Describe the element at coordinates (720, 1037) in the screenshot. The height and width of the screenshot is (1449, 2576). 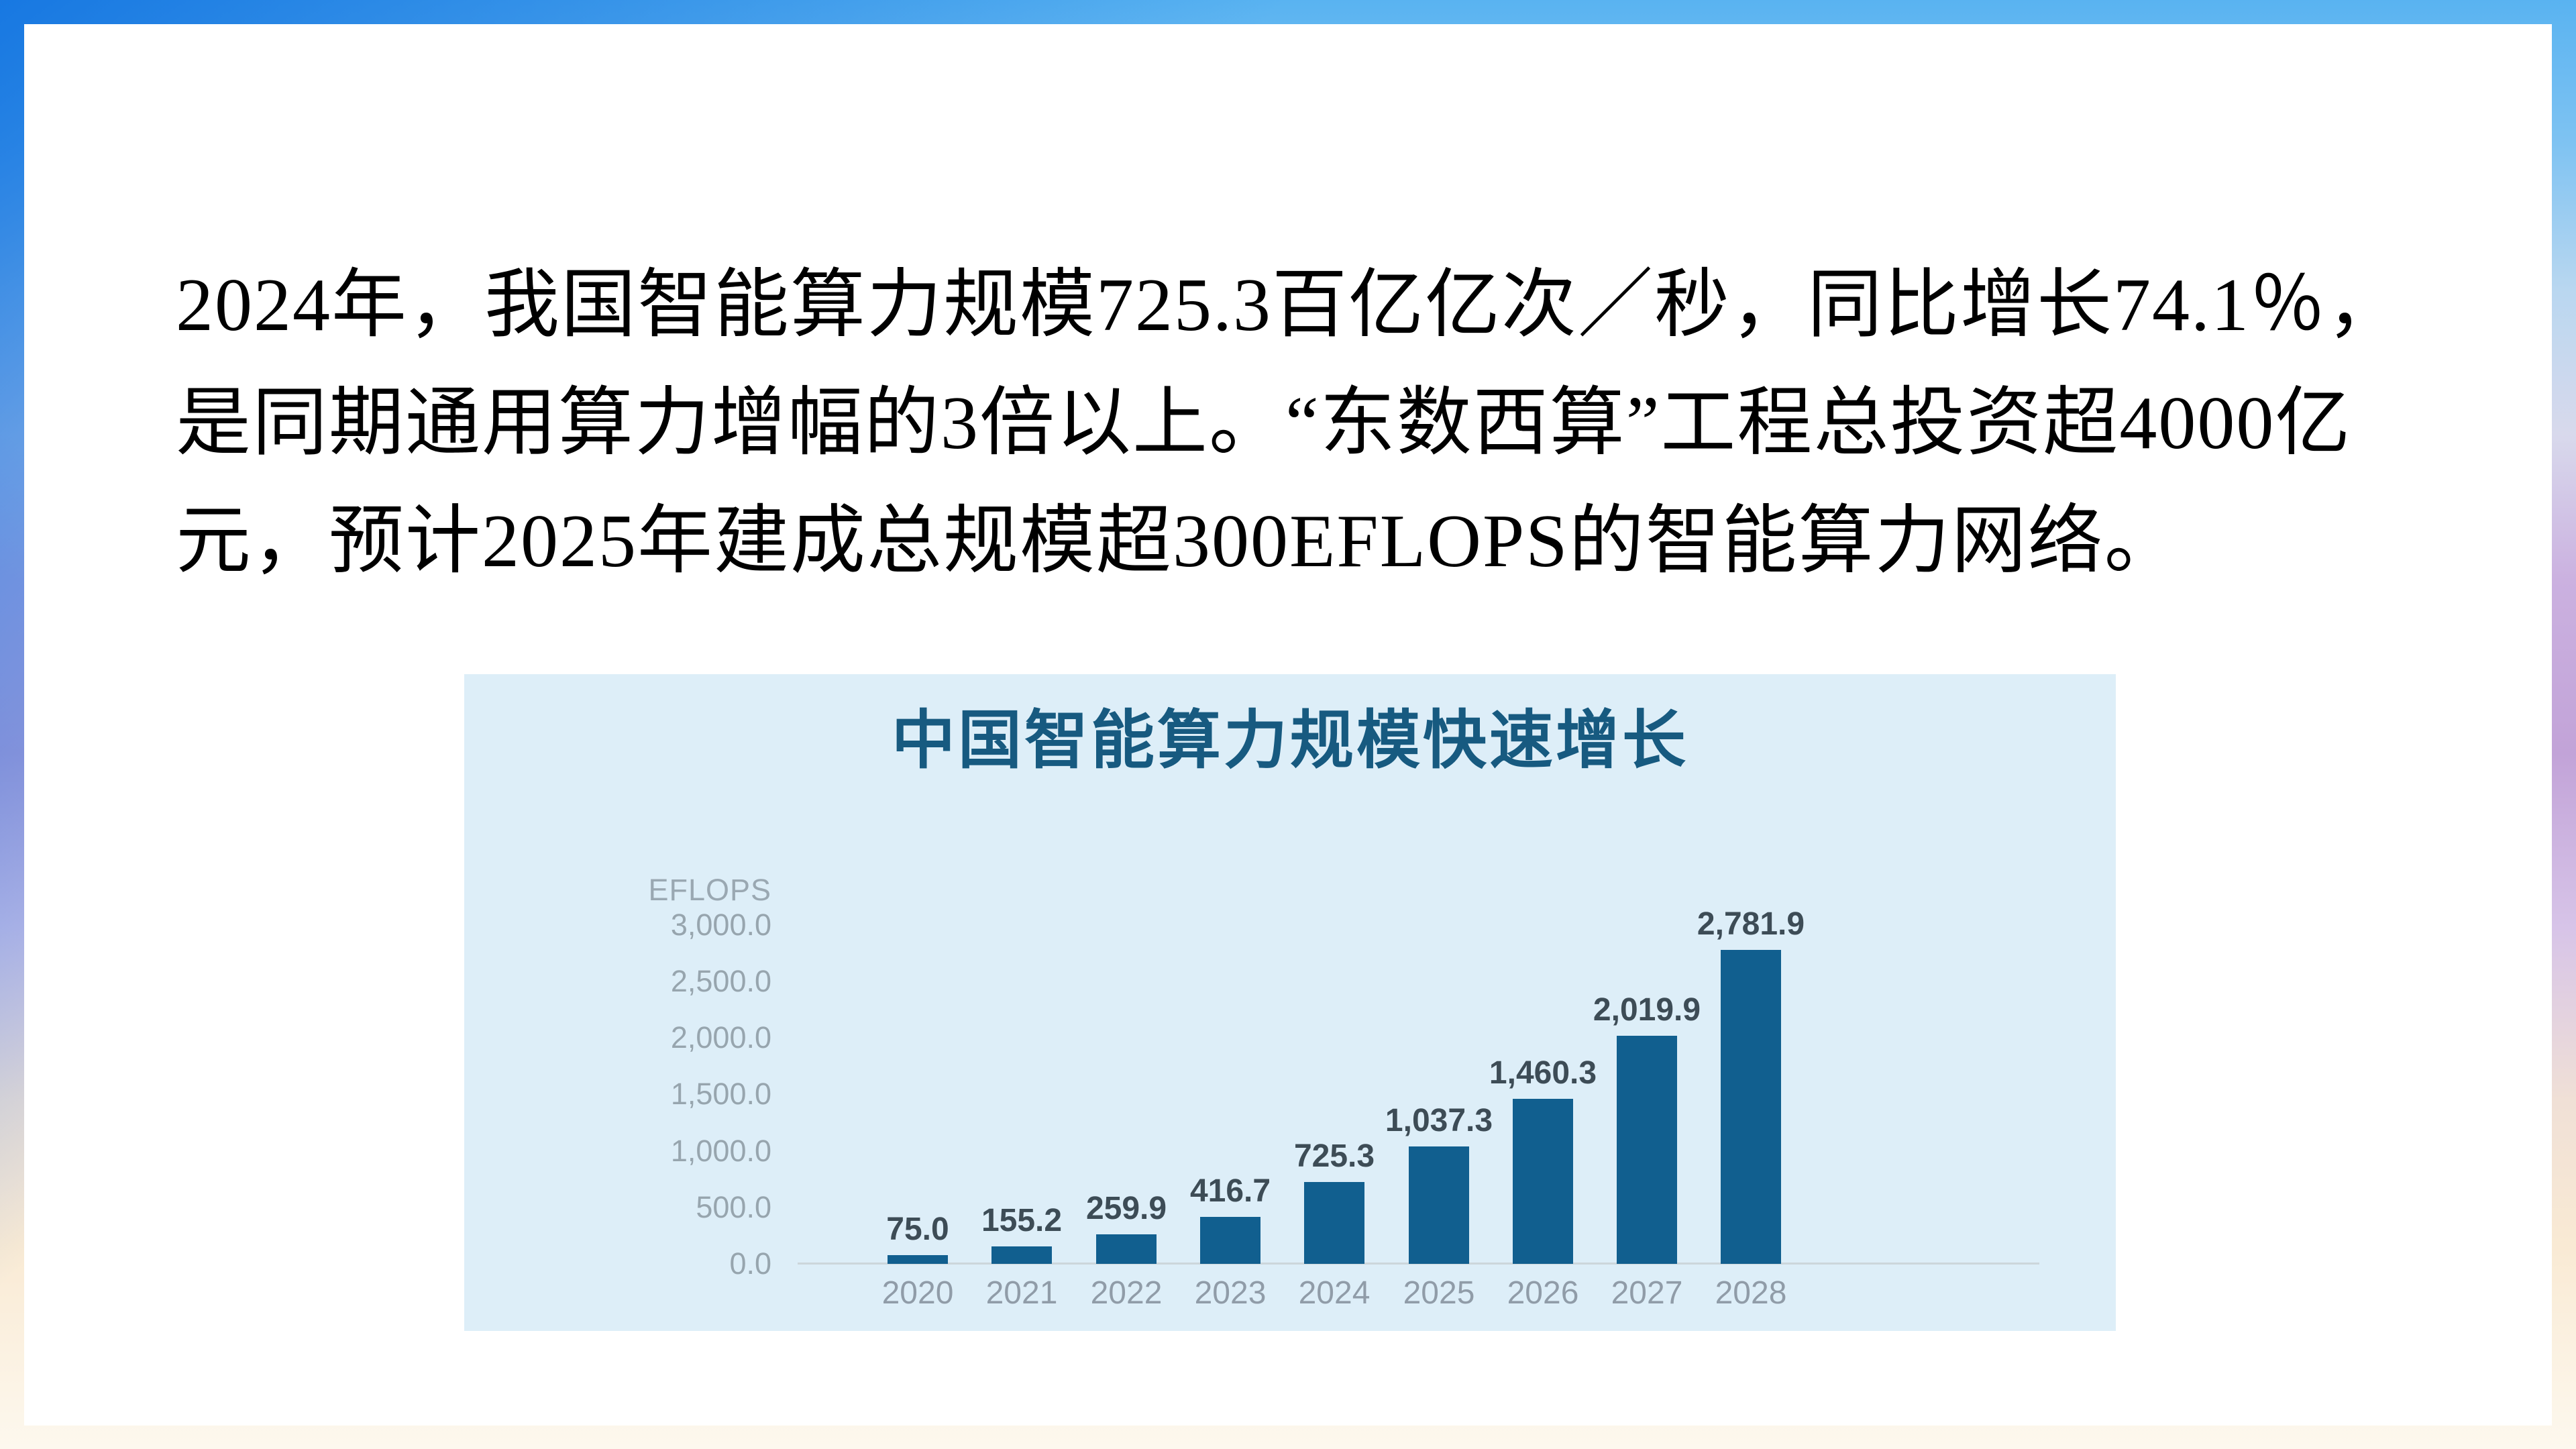
I see `y-axis-tick-label: 2,000.0` at that location.